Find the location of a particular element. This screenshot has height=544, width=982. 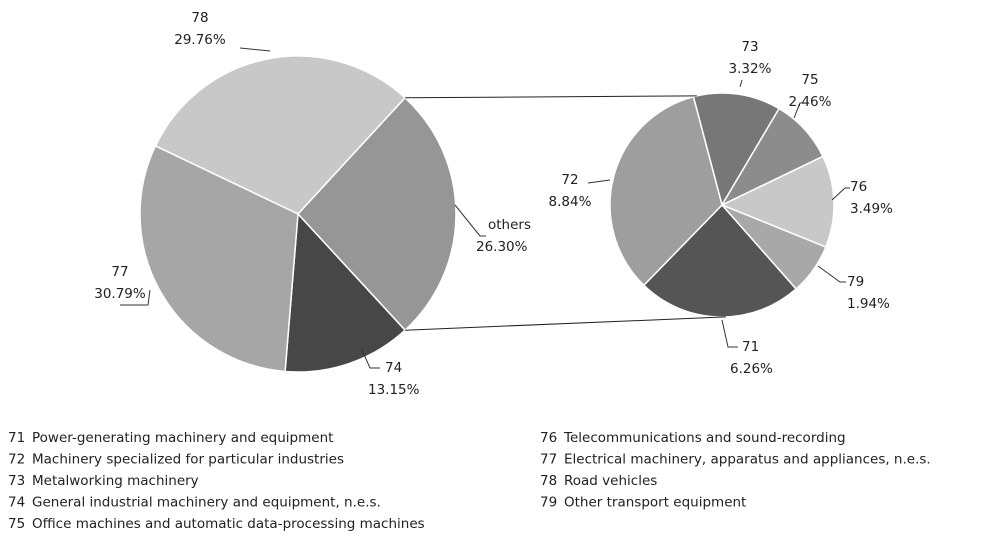

legend-text: Other transport equipment is located at coordinates (655, 503).